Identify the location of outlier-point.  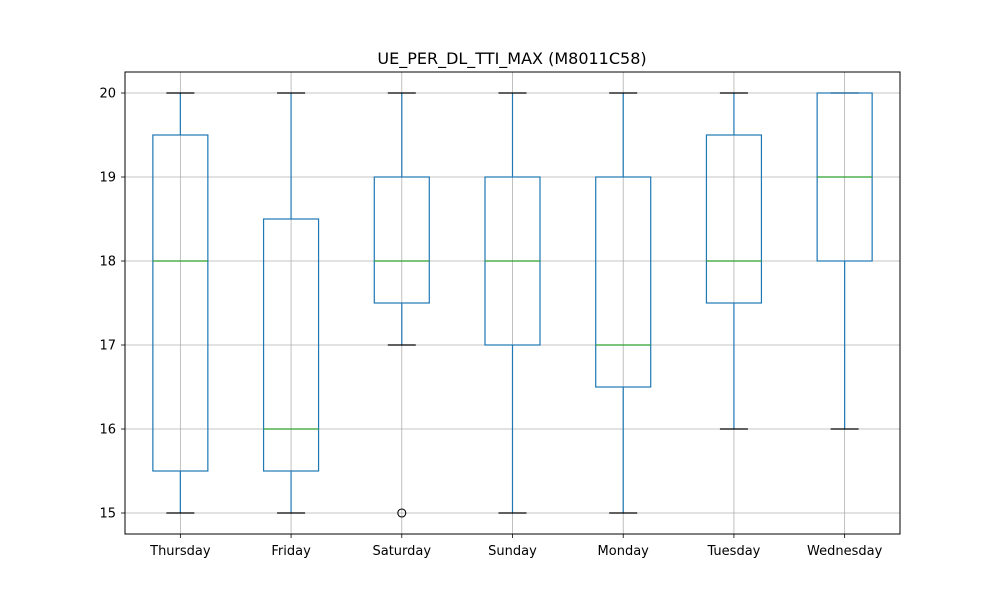
(402, 513).